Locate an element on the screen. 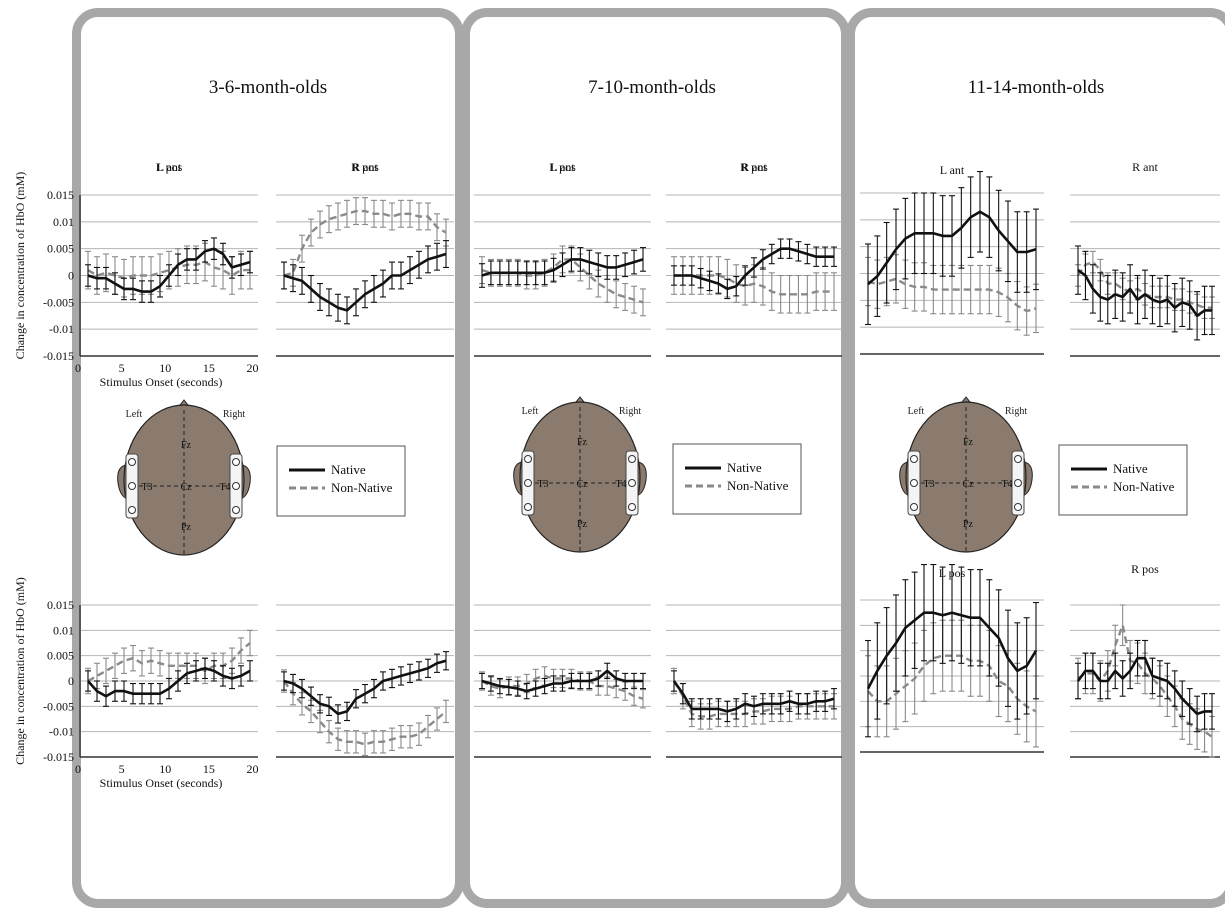  optode-left-1-p1 is located at coordinates (528, 483).